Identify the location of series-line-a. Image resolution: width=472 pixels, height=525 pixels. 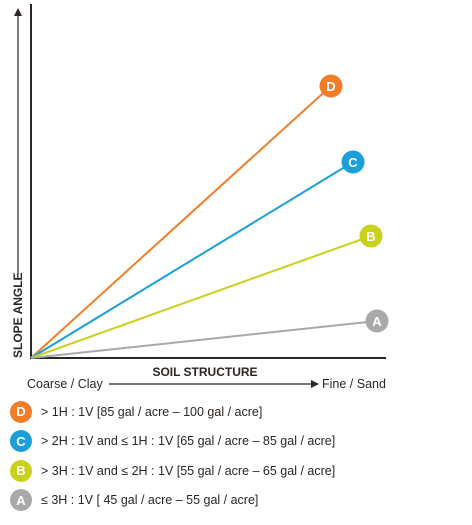
(204, 339).